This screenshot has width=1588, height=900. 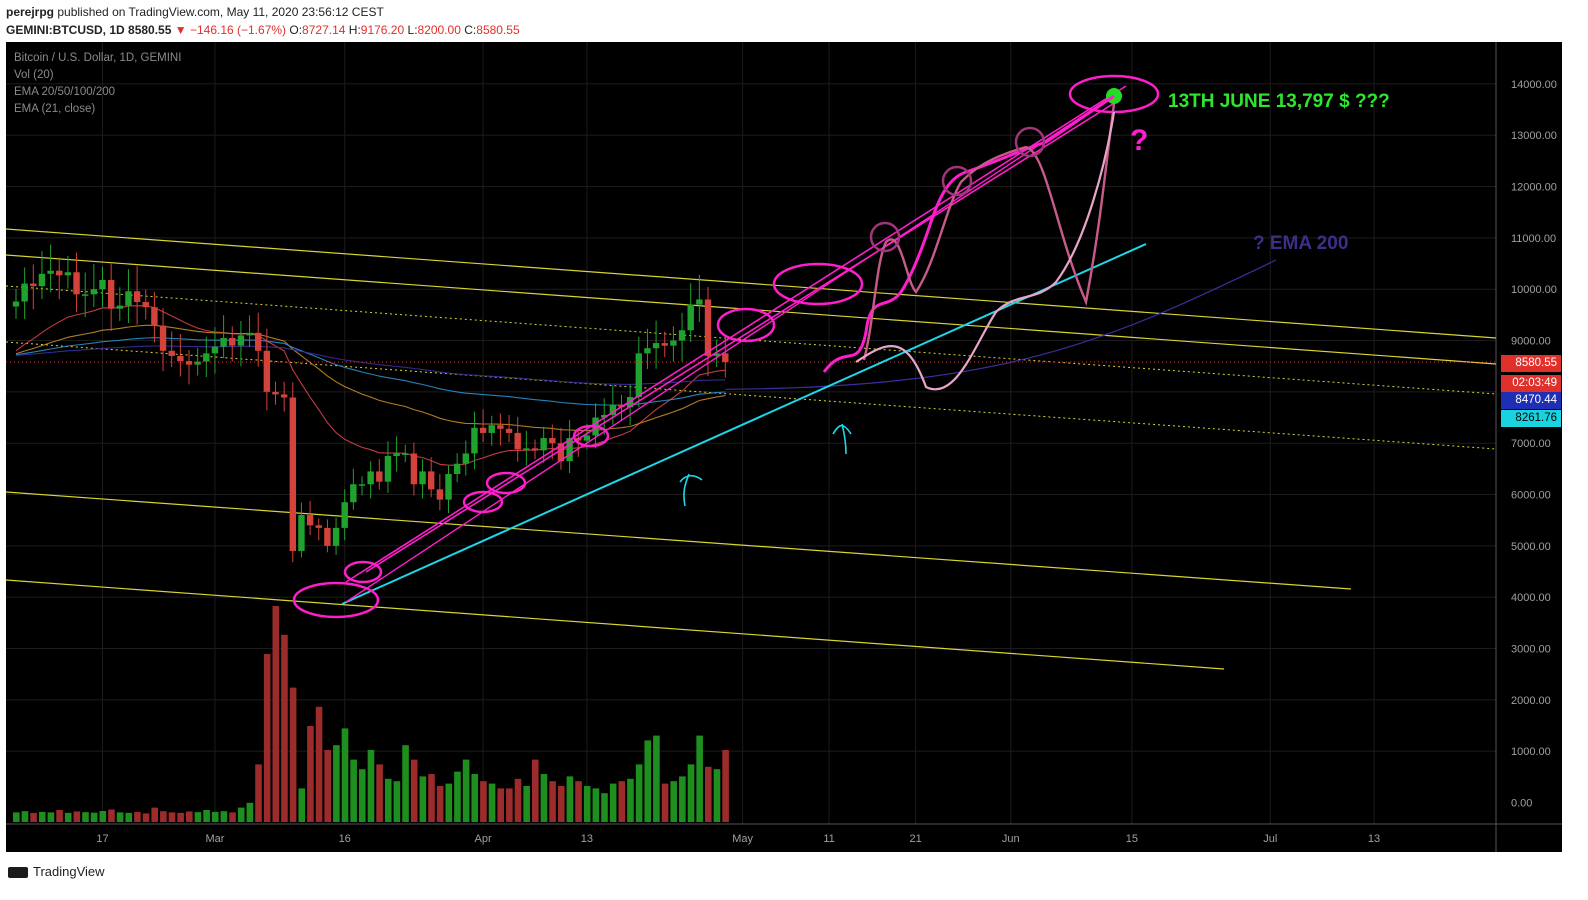 I want to click on y-tick-label: 2000.00, so click(x=1531, y=701).